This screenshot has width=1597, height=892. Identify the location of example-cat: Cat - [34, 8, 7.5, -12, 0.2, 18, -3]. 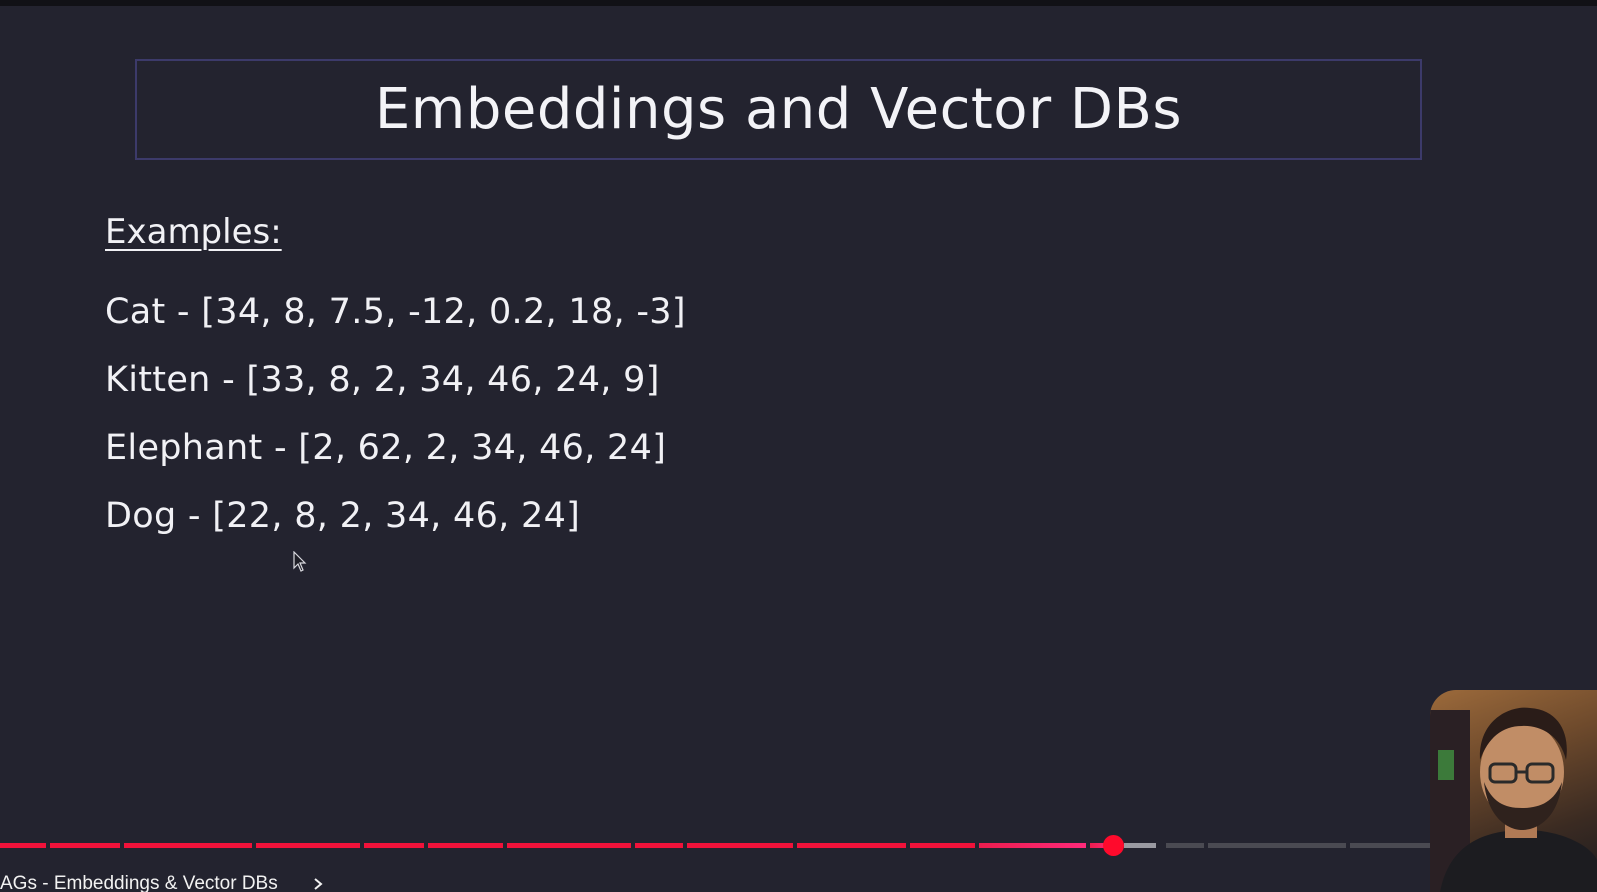
(395, 312).